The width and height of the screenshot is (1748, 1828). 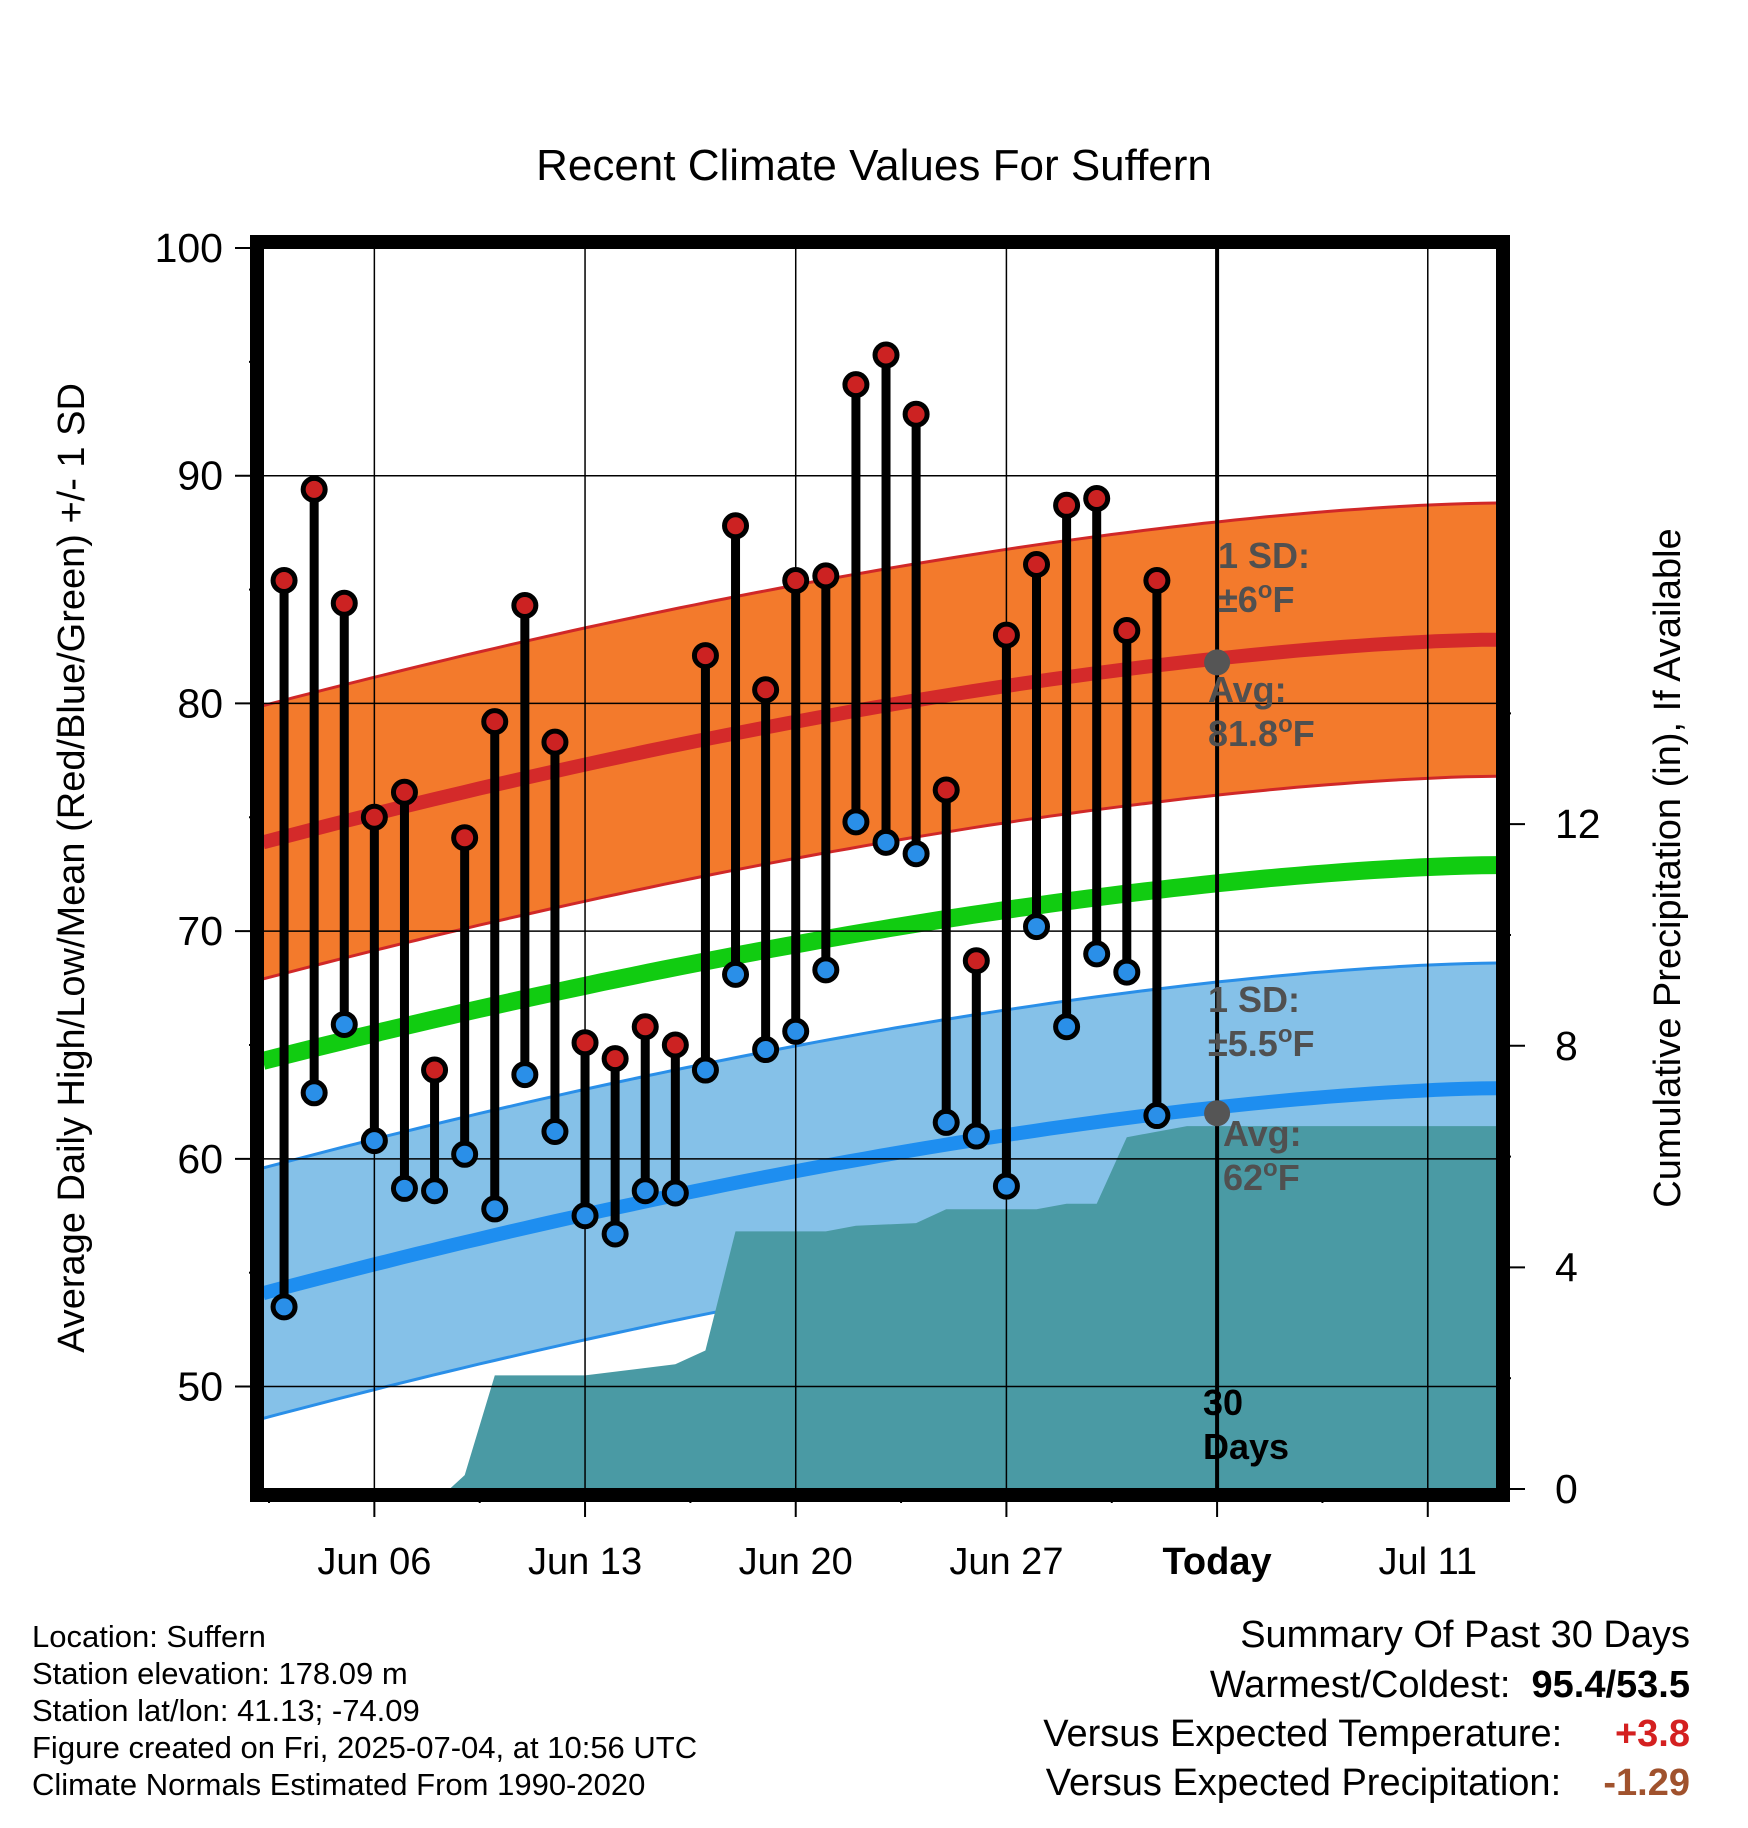 I want to click on low-avg-annotation-line1: Avg:, so click(x=1262, y=1133).